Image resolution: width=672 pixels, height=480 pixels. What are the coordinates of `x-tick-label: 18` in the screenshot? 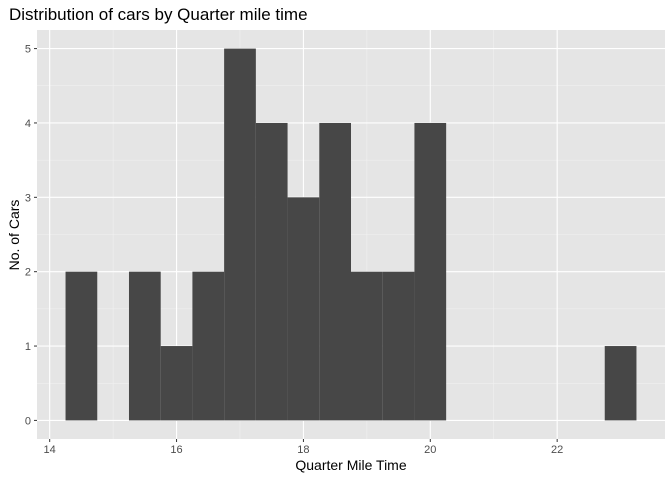 It's located at (303, 450).